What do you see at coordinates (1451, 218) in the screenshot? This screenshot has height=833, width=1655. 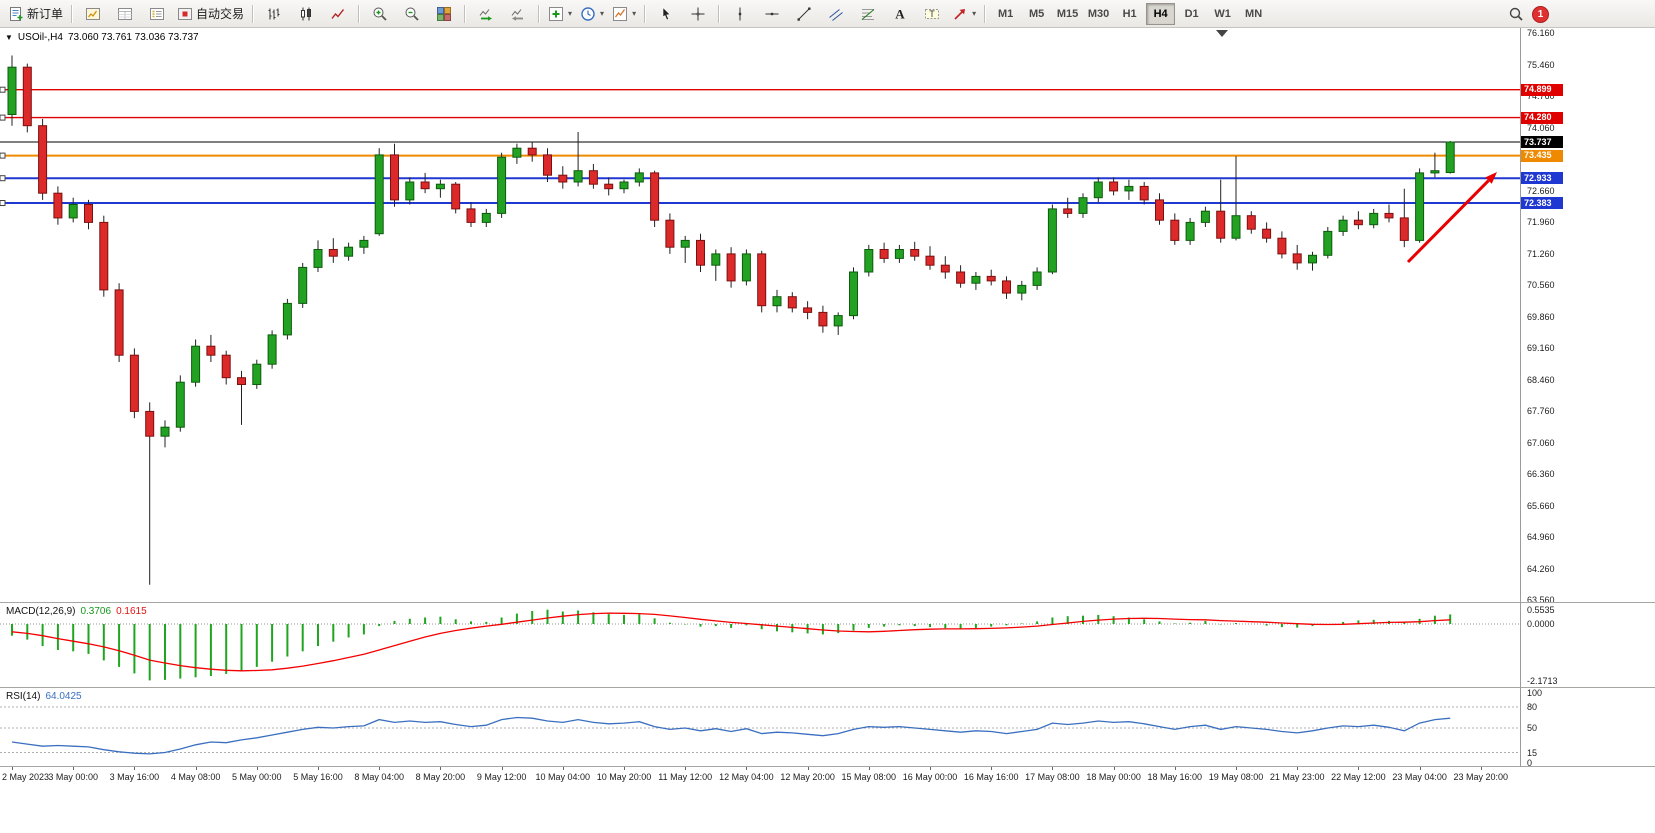 I see `trend-arrow` at bounding box center [1451, 218].